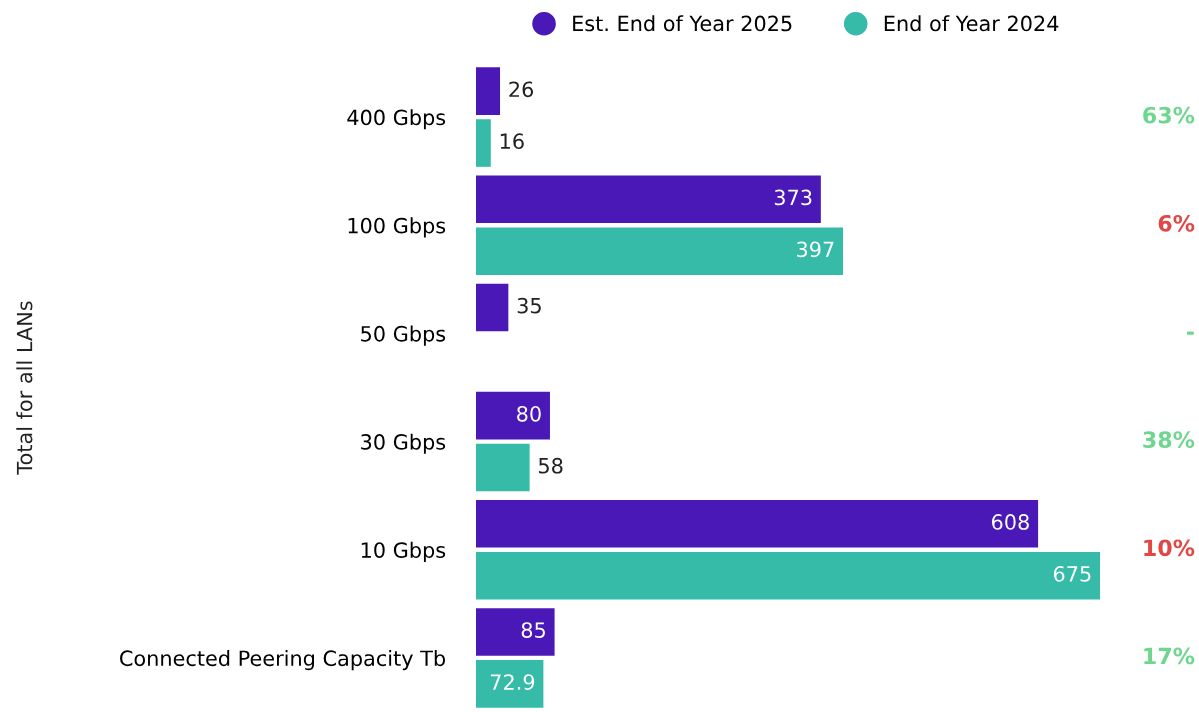 The width and height of the screenshot is (1199, 712). Describe the element at coordinates (1176, 223) in the screenshot. I see `text: 6%` at that location.